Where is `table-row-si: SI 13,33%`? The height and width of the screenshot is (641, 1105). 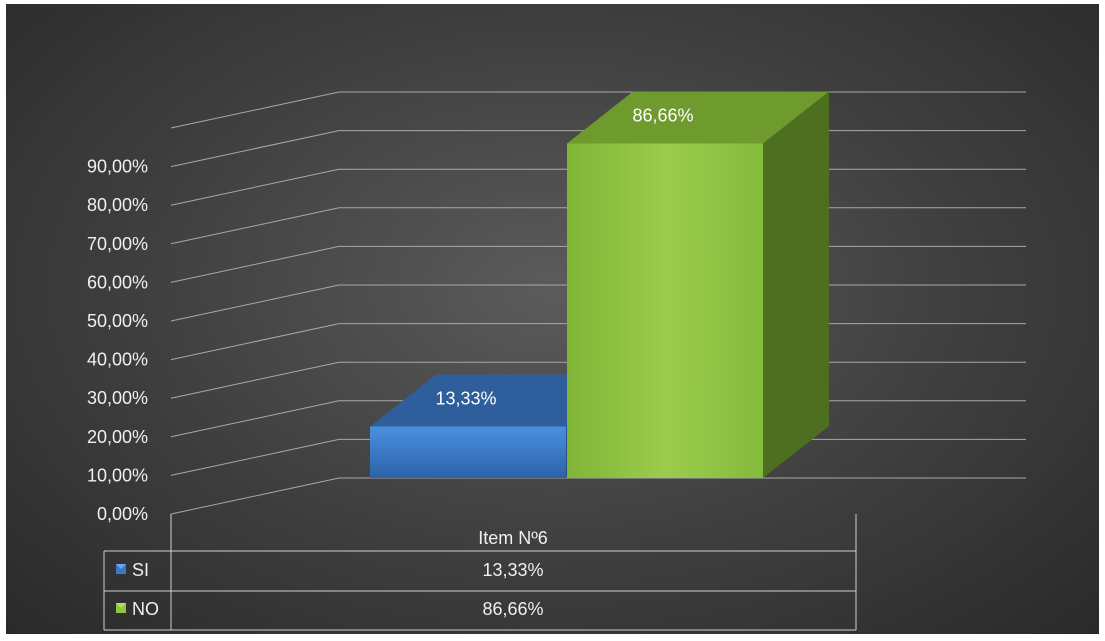
table-row-si: SI 13,33% is located at coordinates (330, 570).